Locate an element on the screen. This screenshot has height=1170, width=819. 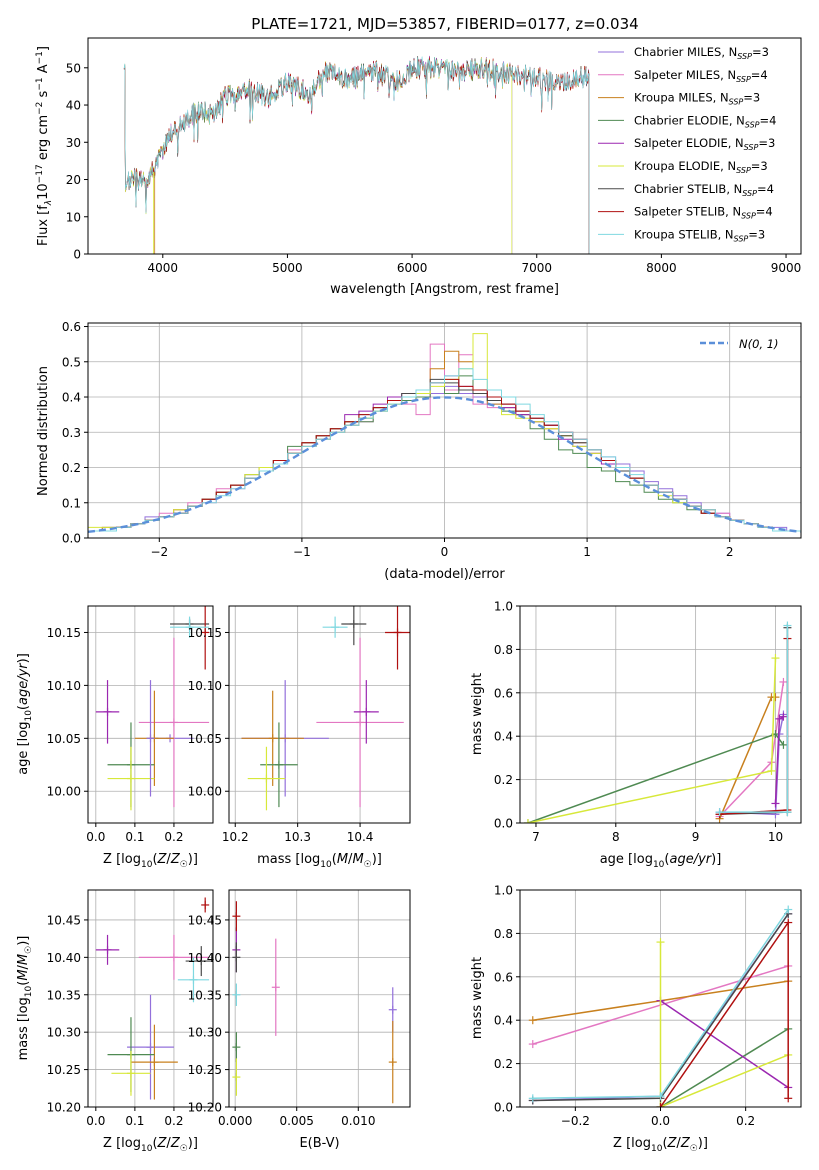
label-part: −17 is located at coordinates (40, 173).